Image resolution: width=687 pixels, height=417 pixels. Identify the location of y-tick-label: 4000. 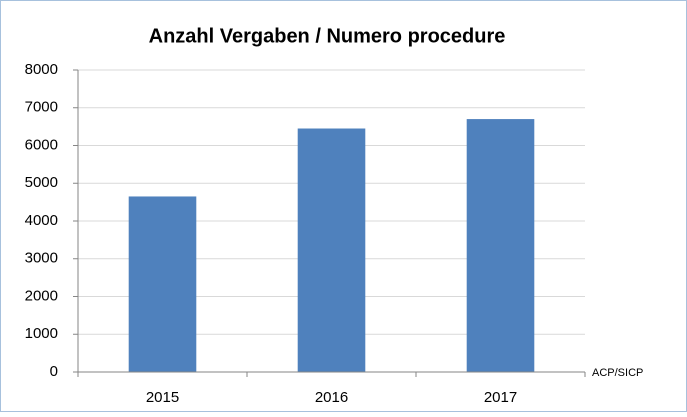
(41, 220).